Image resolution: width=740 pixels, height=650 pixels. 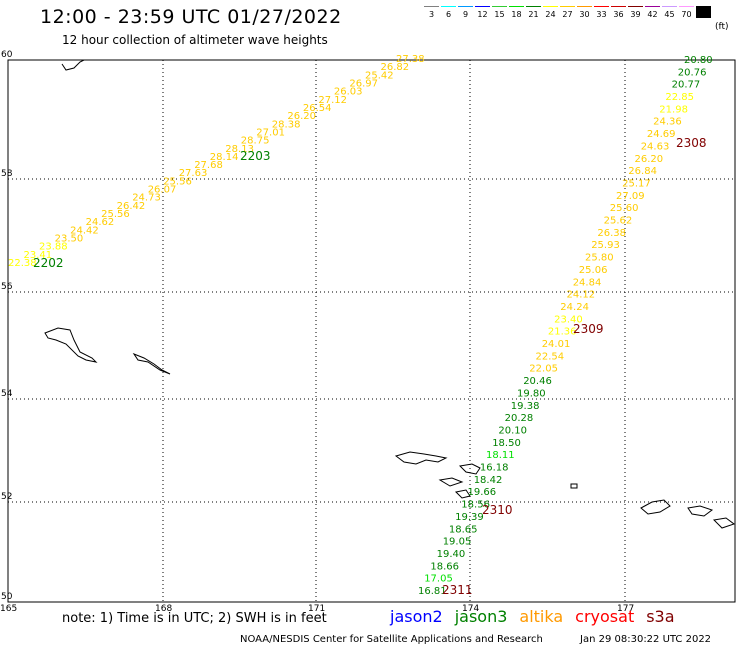 I want to click on st-matthew-coast, so click(x=151, y=363).